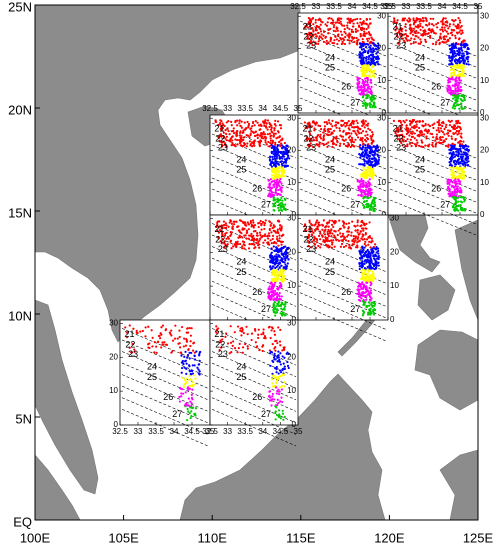  I want to click on isopycnal, so click(254, 299).